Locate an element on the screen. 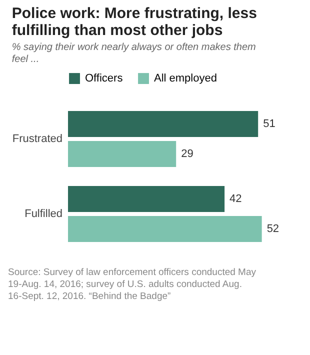  legend-label: Officers is located at coordinates (104, 78).